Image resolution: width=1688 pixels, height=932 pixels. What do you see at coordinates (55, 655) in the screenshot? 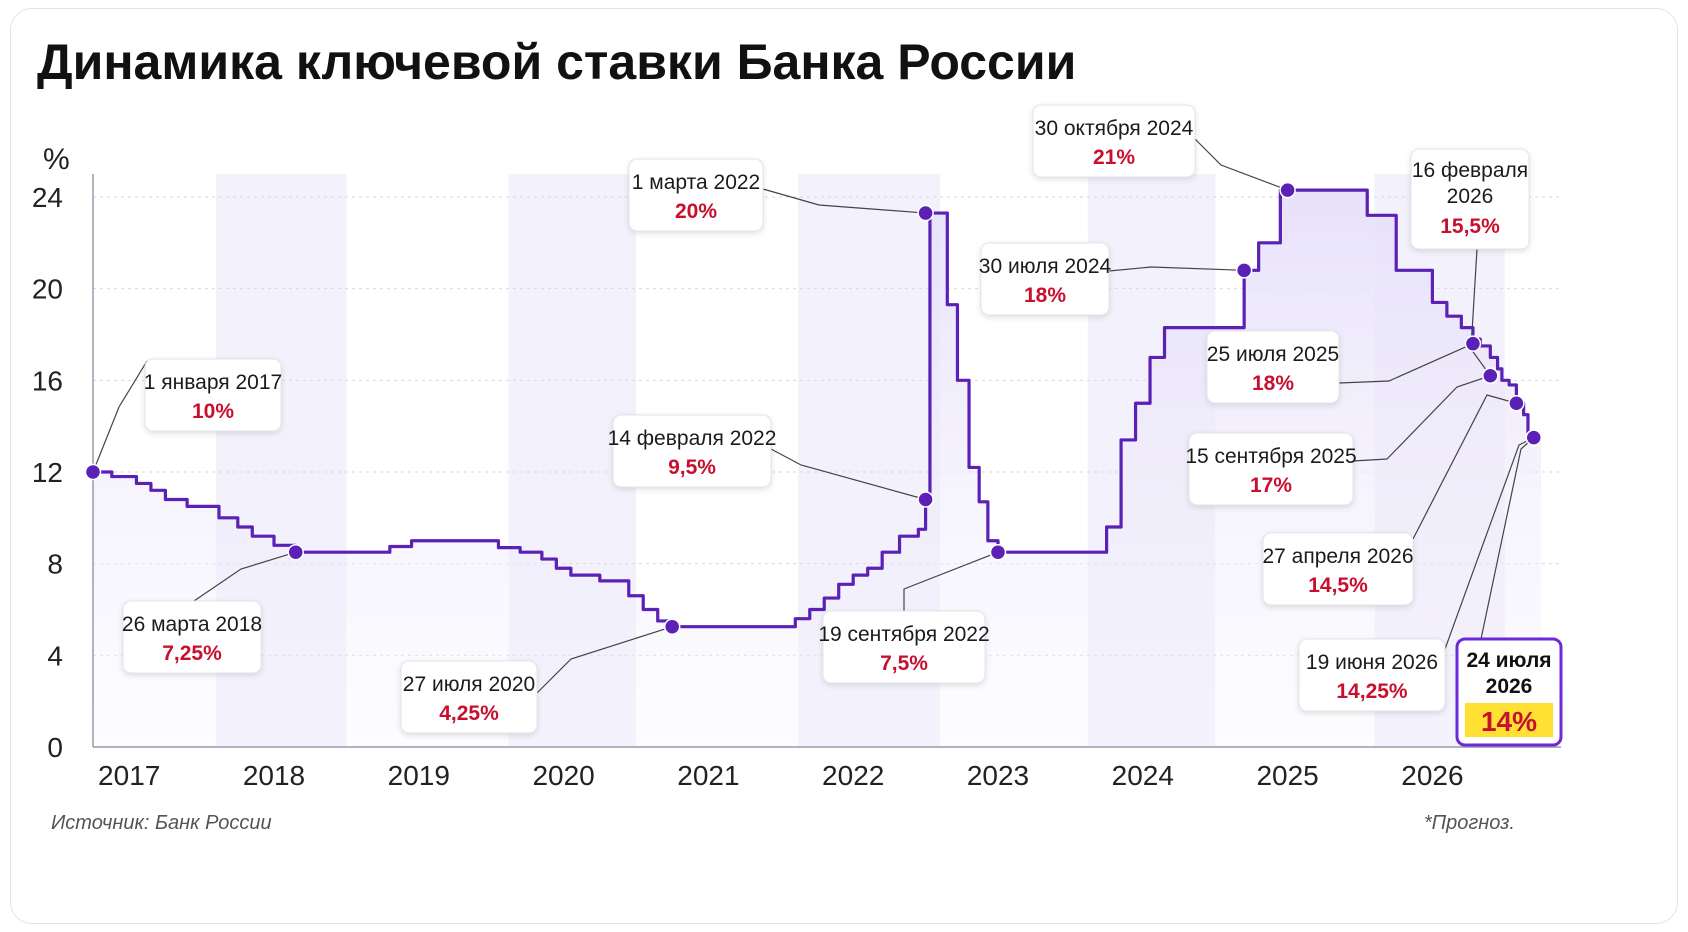
I see `y-tick-4: 4` at bounding box center [55, 655].